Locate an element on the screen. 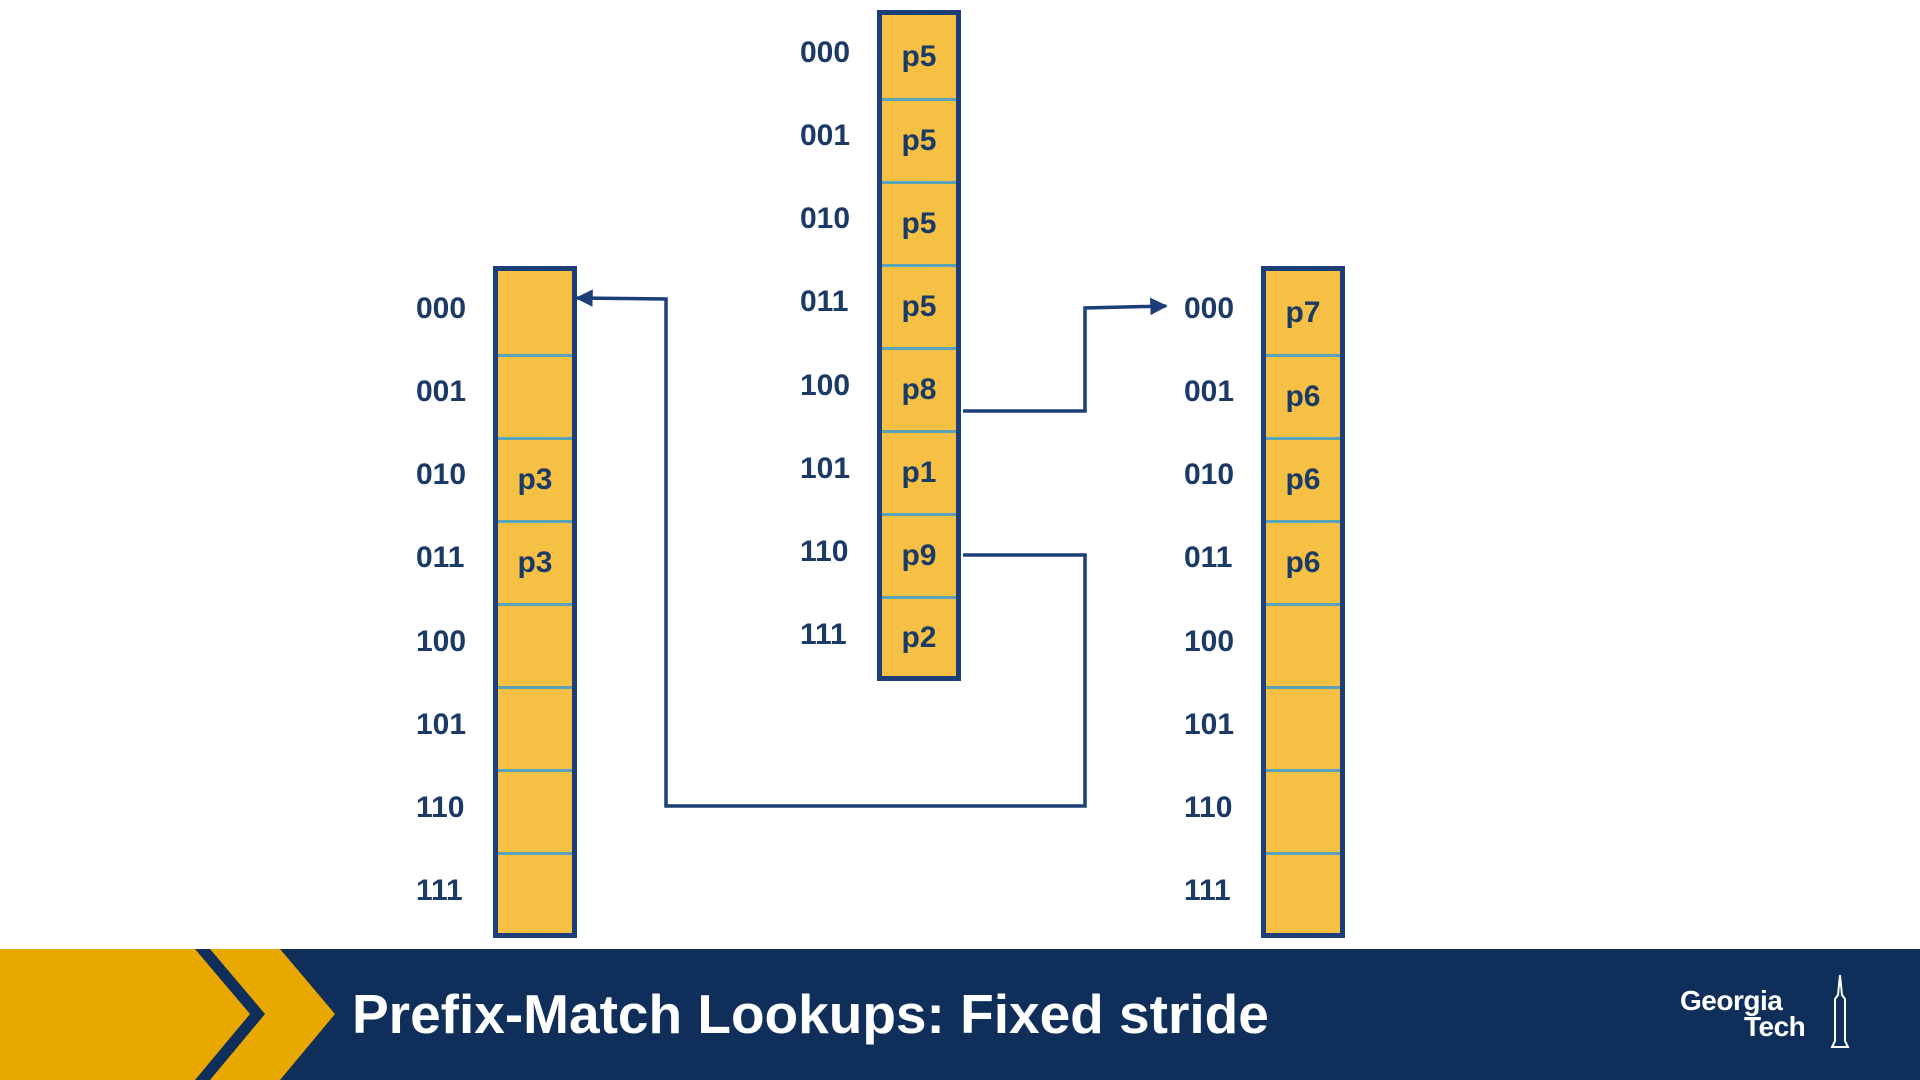  root-label-010: 010 is located at coordinates (825, 218).